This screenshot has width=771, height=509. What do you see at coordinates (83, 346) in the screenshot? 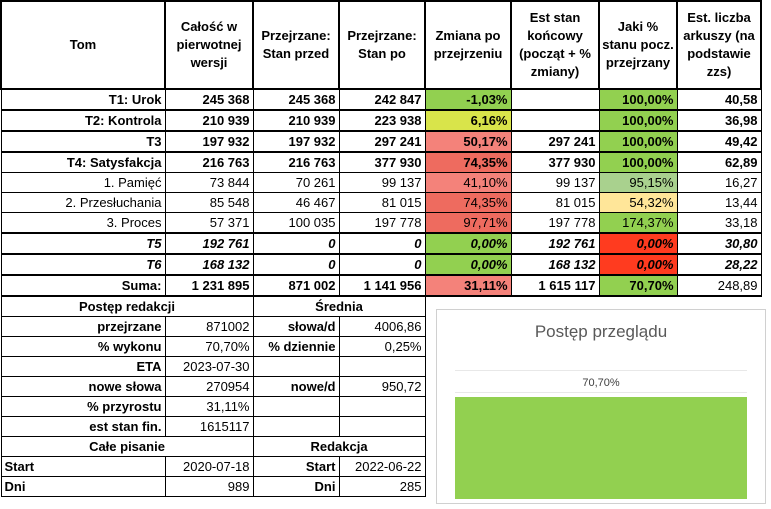
I see `wykonu-label: % wykonu` at bounding box center [83, 346].